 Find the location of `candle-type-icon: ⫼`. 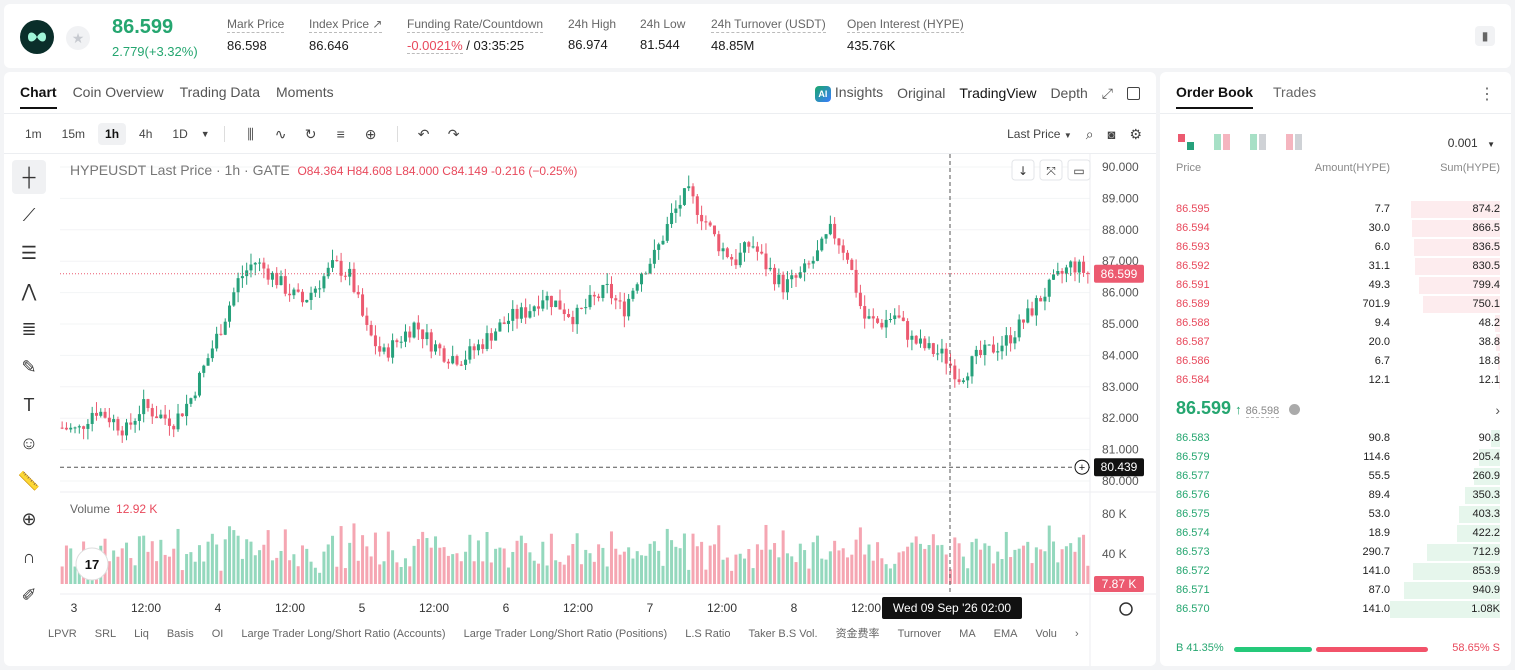

candle-type-icon: ⫼ is located at coordinates (250, 133).